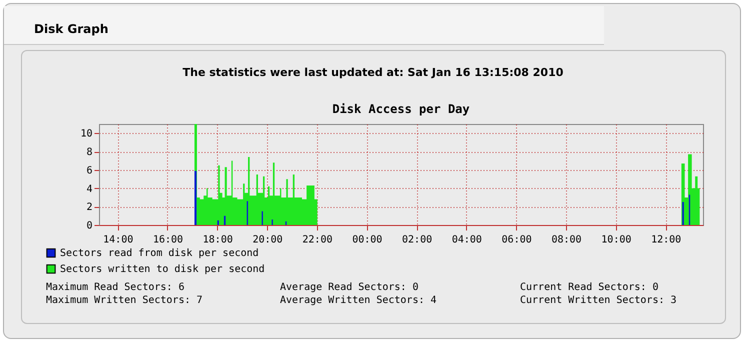  What do you see at coordinates (373, 72) in the screenshot?
I see `chart-subtitle: The statistics were last updated at: Sat Jan 16 13:15:08 2010` at bounding box center [373, 72].